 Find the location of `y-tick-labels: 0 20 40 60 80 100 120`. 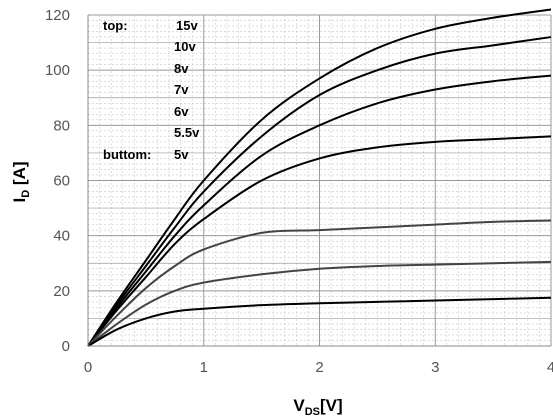

y-tick-labels: 0 20 40 60 80 100 120 is located at coordinates (57, 181).